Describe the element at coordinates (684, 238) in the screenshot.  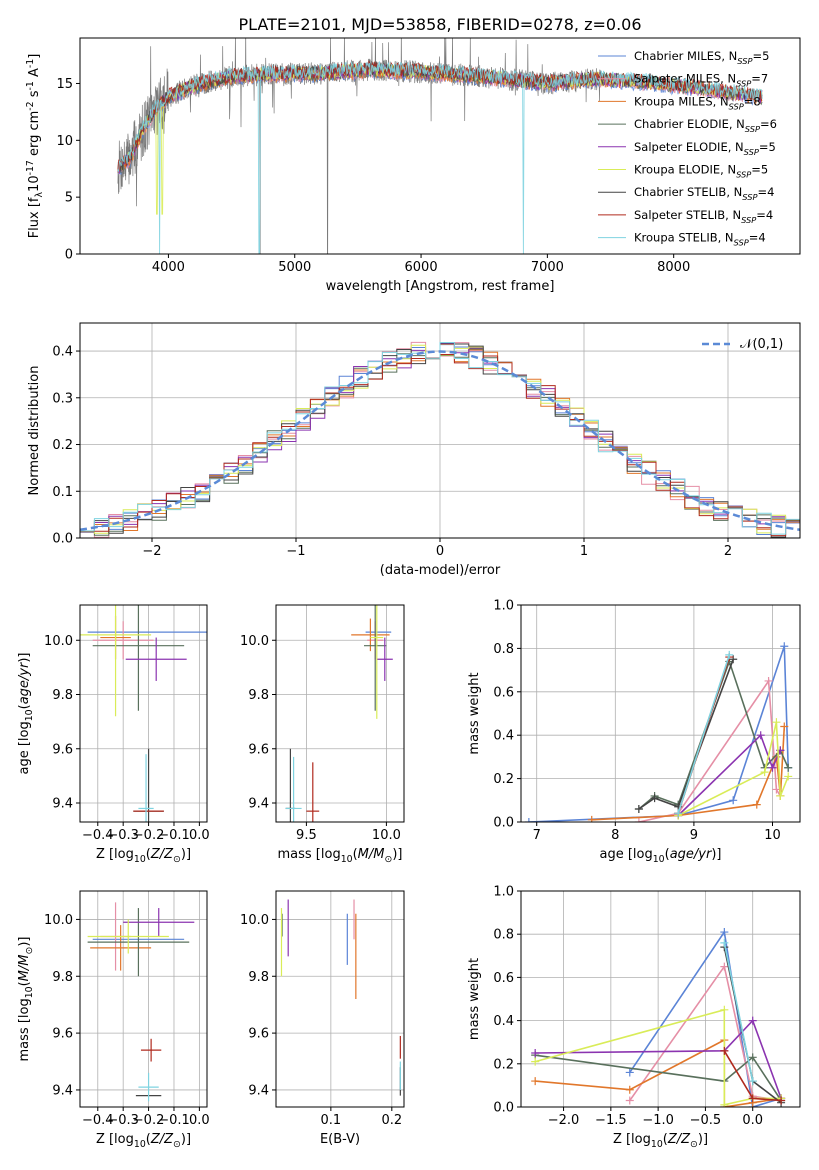
I see `label-fragment: Kroupa STELIB, N` at that location.